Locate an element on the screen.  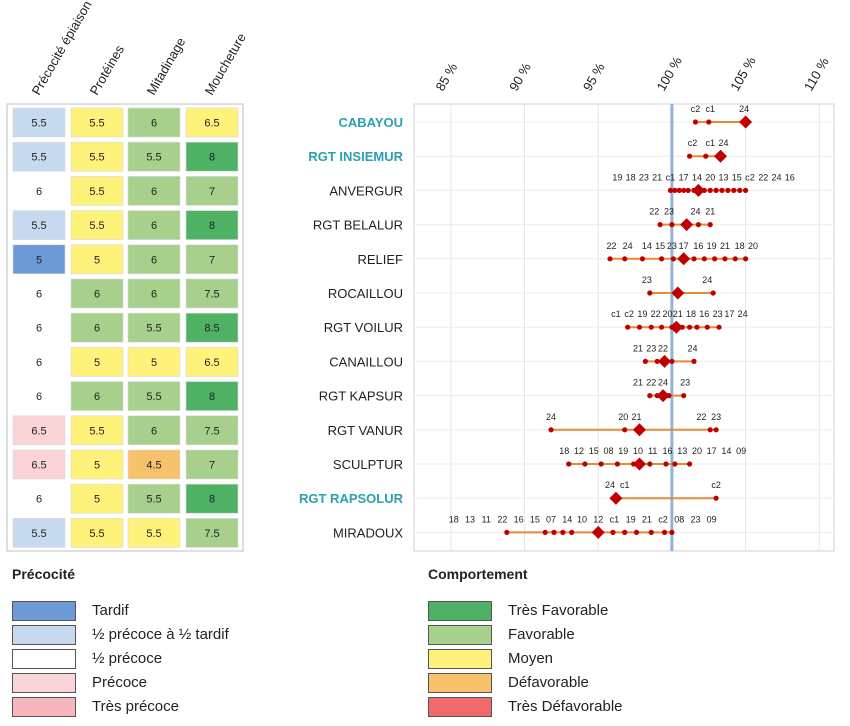
legend-item: Très Favorable is located at coordinates (628, 612).